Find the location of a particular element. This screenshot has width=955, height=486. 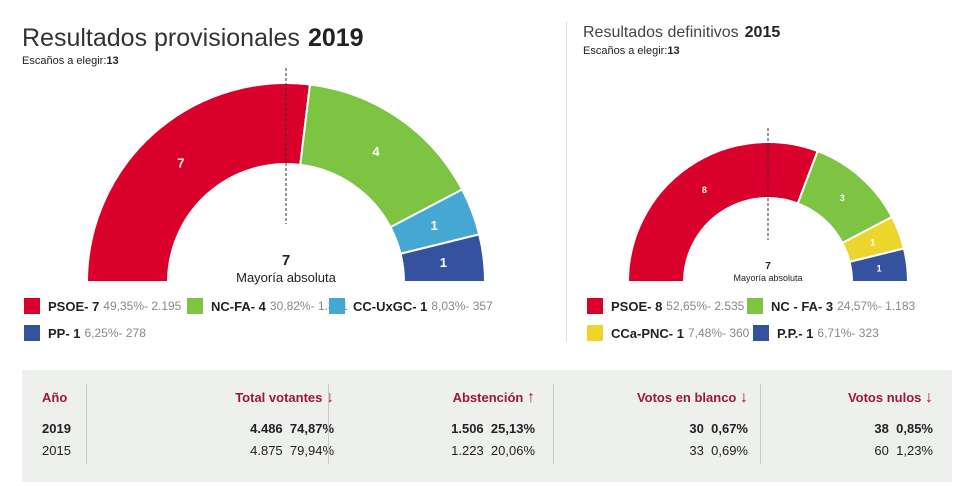

legend-cc-2019: CC-UxGC- 1 8,03%- 357 is located at coordinates (411, 306).